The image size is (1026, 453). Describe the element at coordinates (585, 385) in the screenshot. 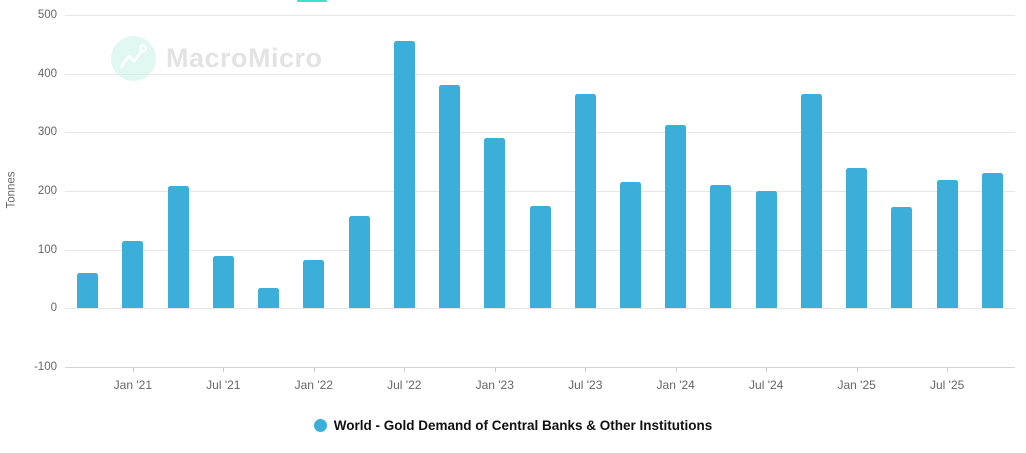

I see `x-axis-tick-label: Jul '23` at that location.